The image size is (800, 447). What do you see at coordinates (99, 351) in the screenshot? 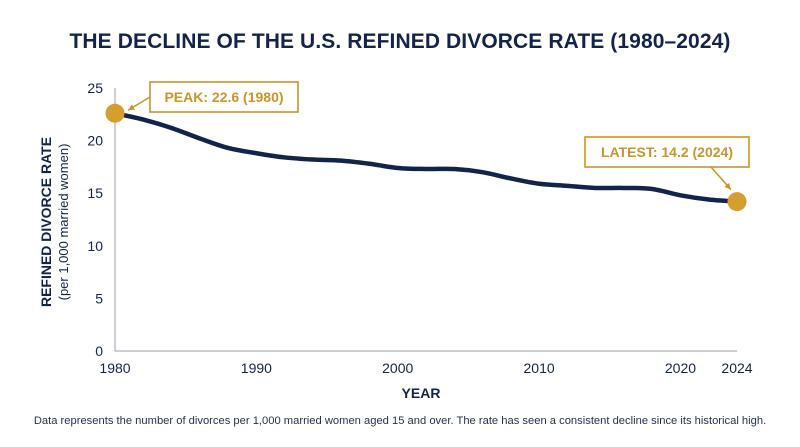
I see `y-tick-label: 0` at bounding box center [99, 351].